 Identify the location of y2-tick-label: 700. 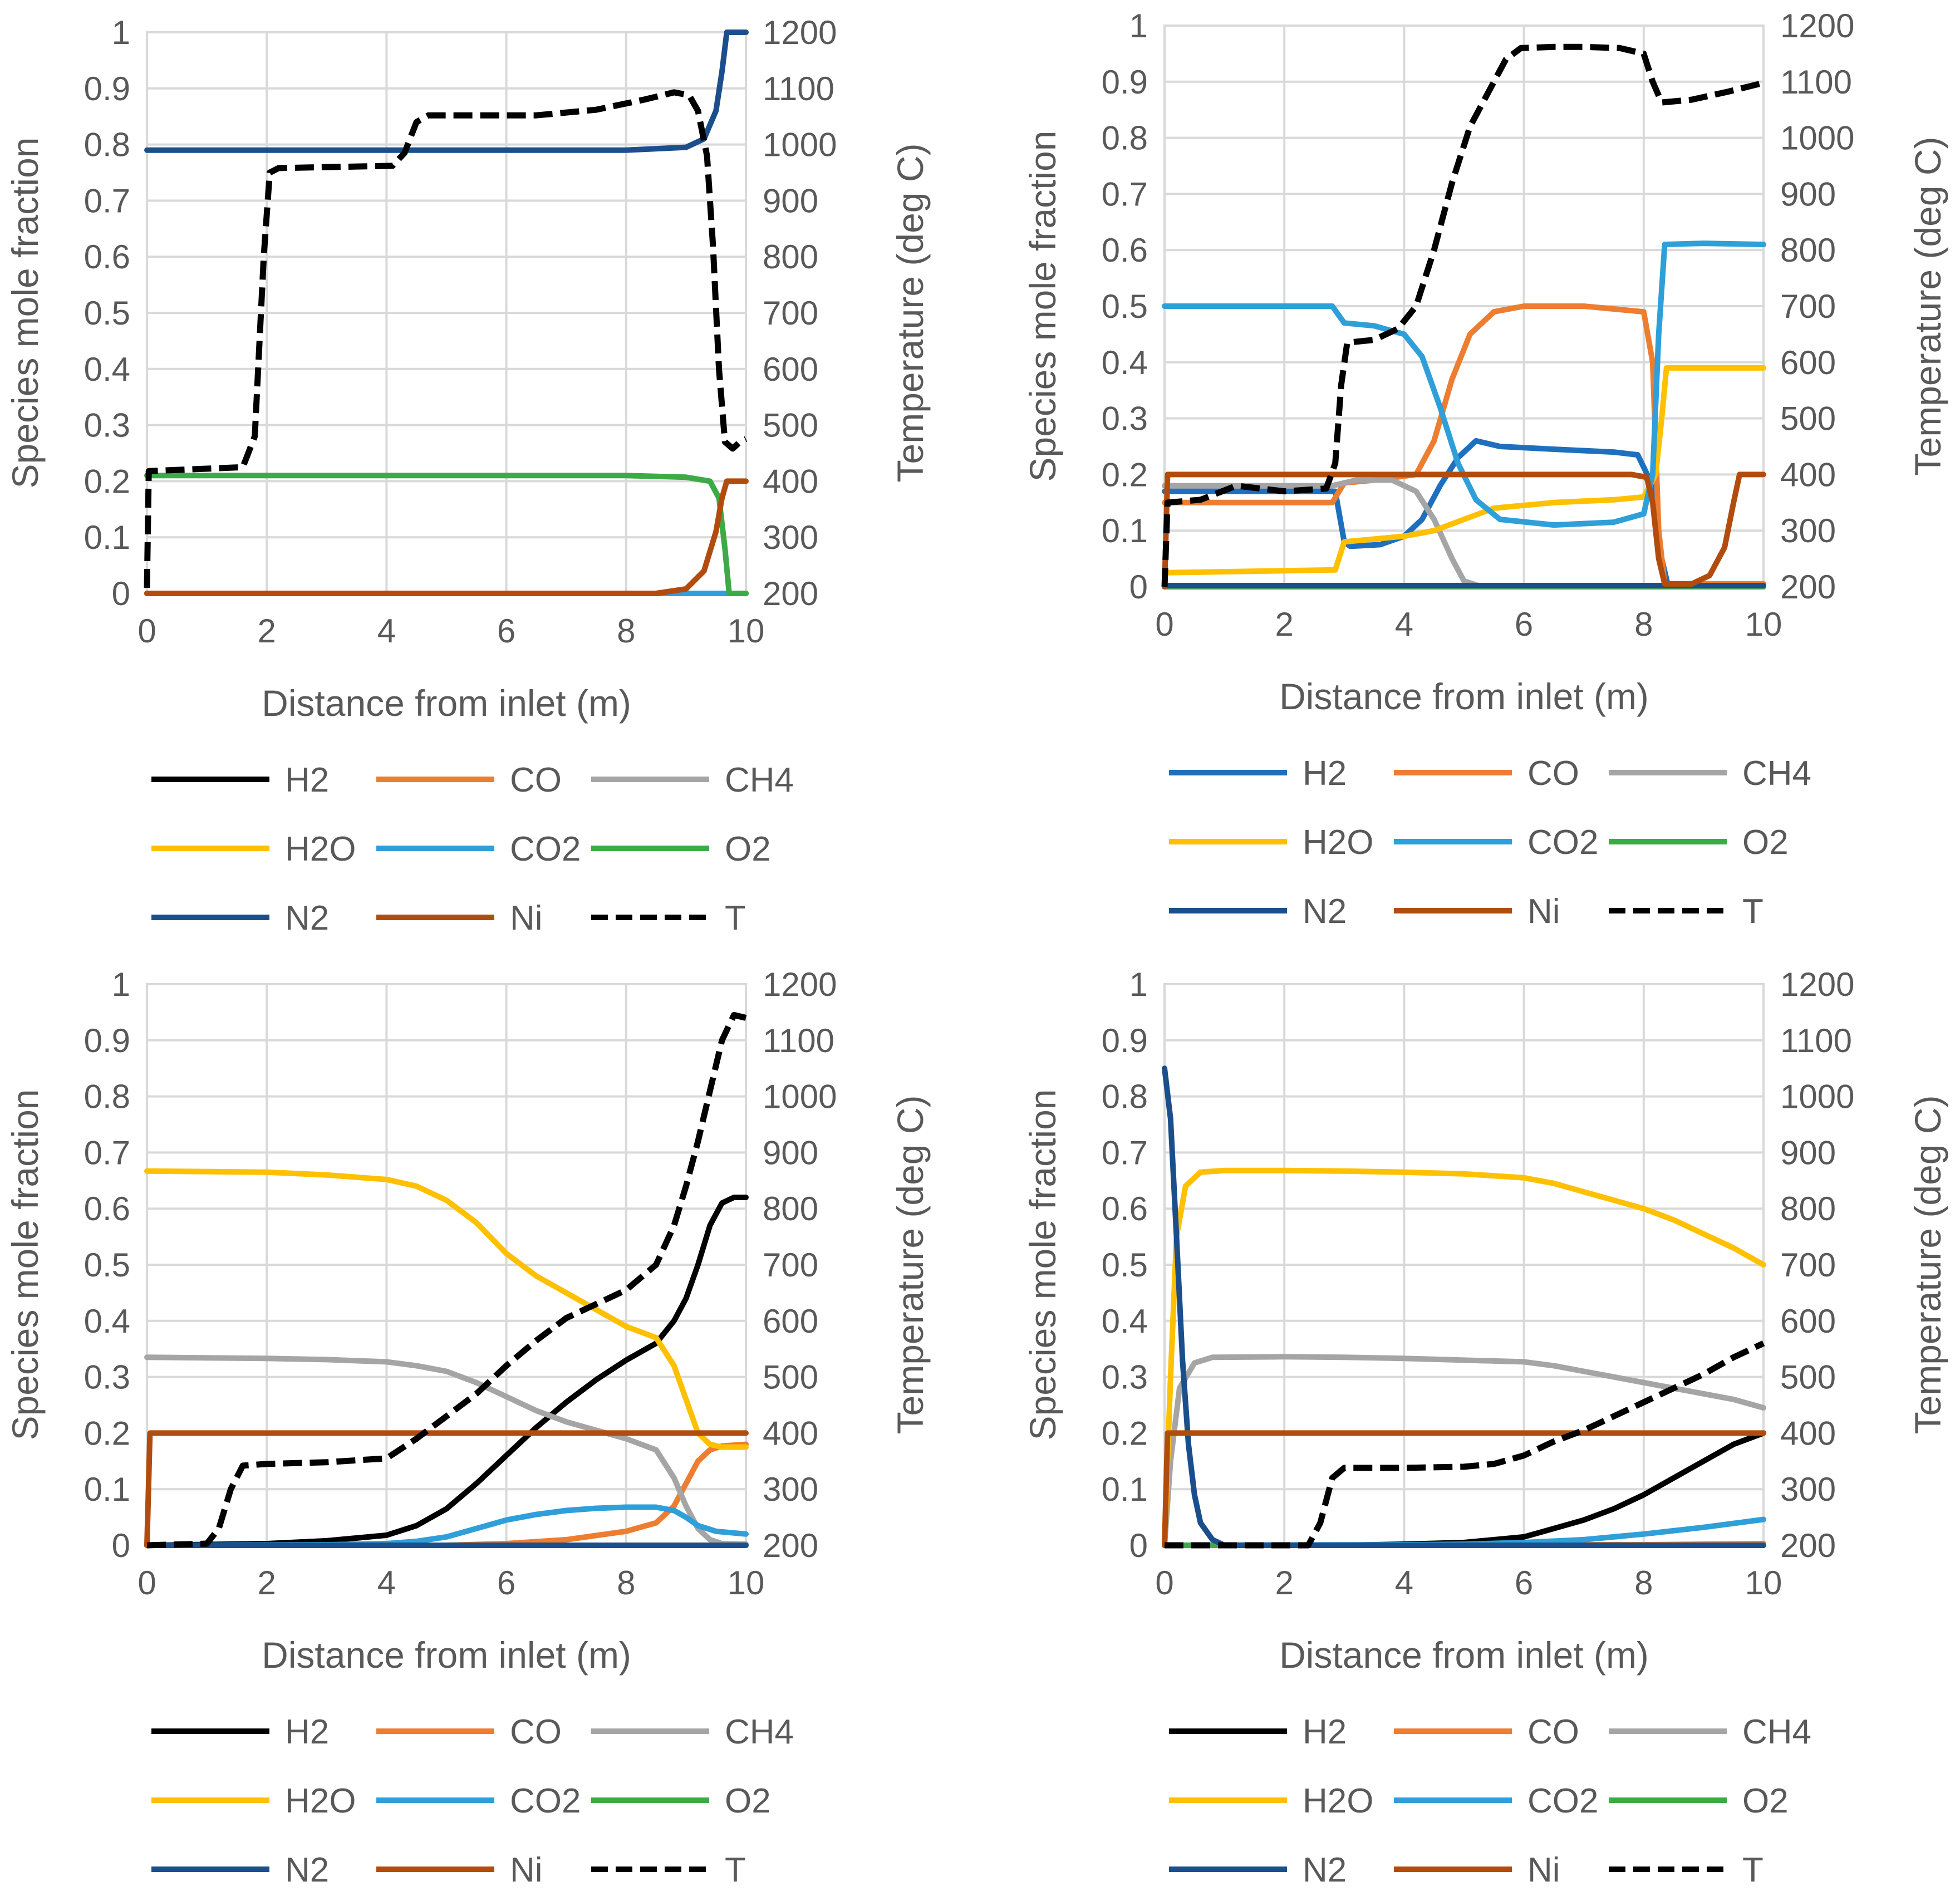
(1808, 306).